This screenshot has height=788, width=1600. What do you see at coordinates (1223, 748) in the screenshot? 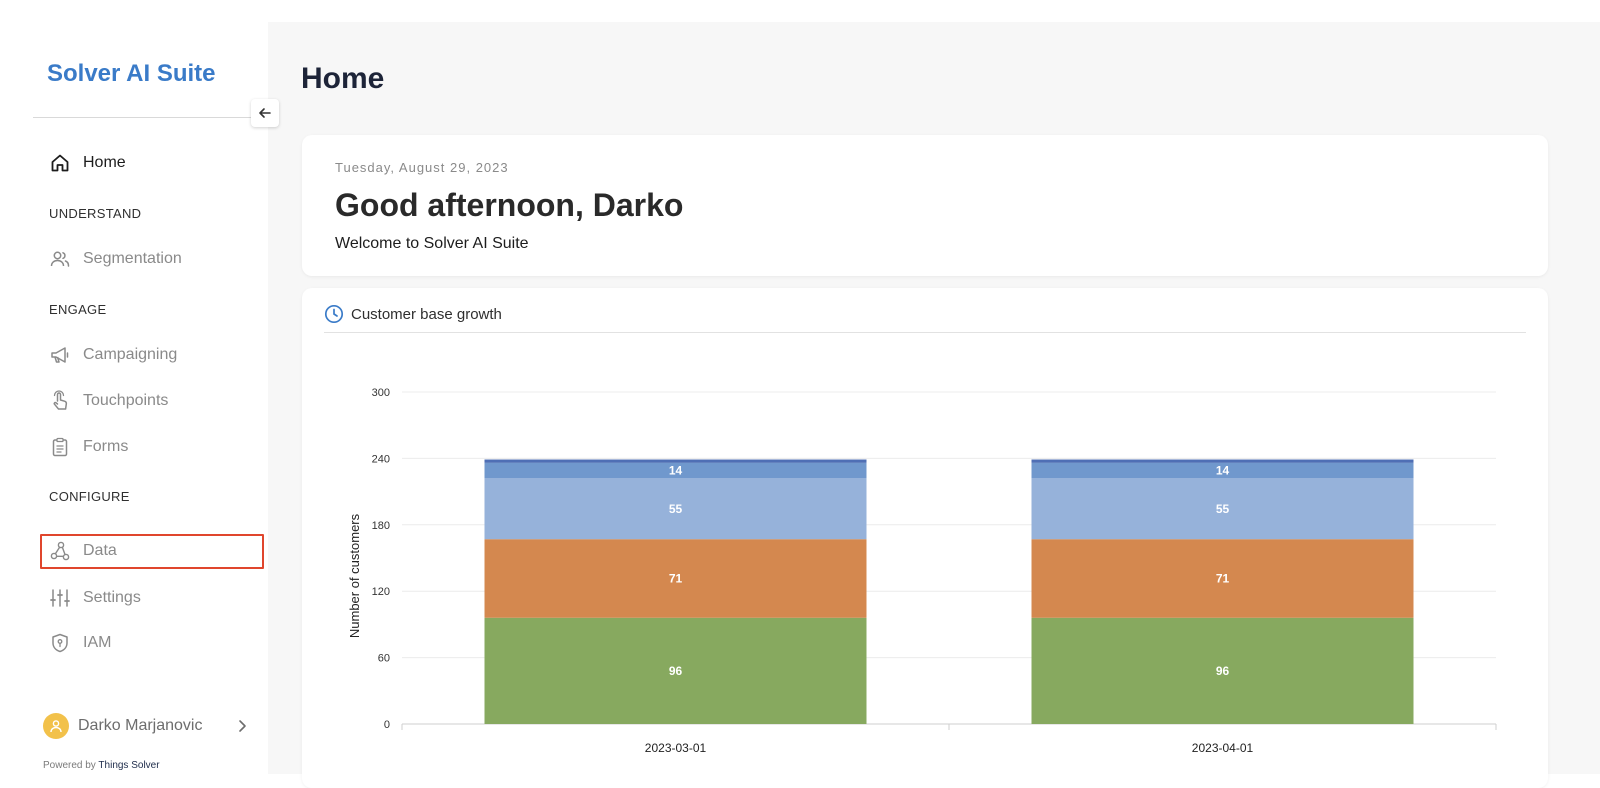
I see `x-tick-label: 2023-04-01` at bounding box center [1223, 748].